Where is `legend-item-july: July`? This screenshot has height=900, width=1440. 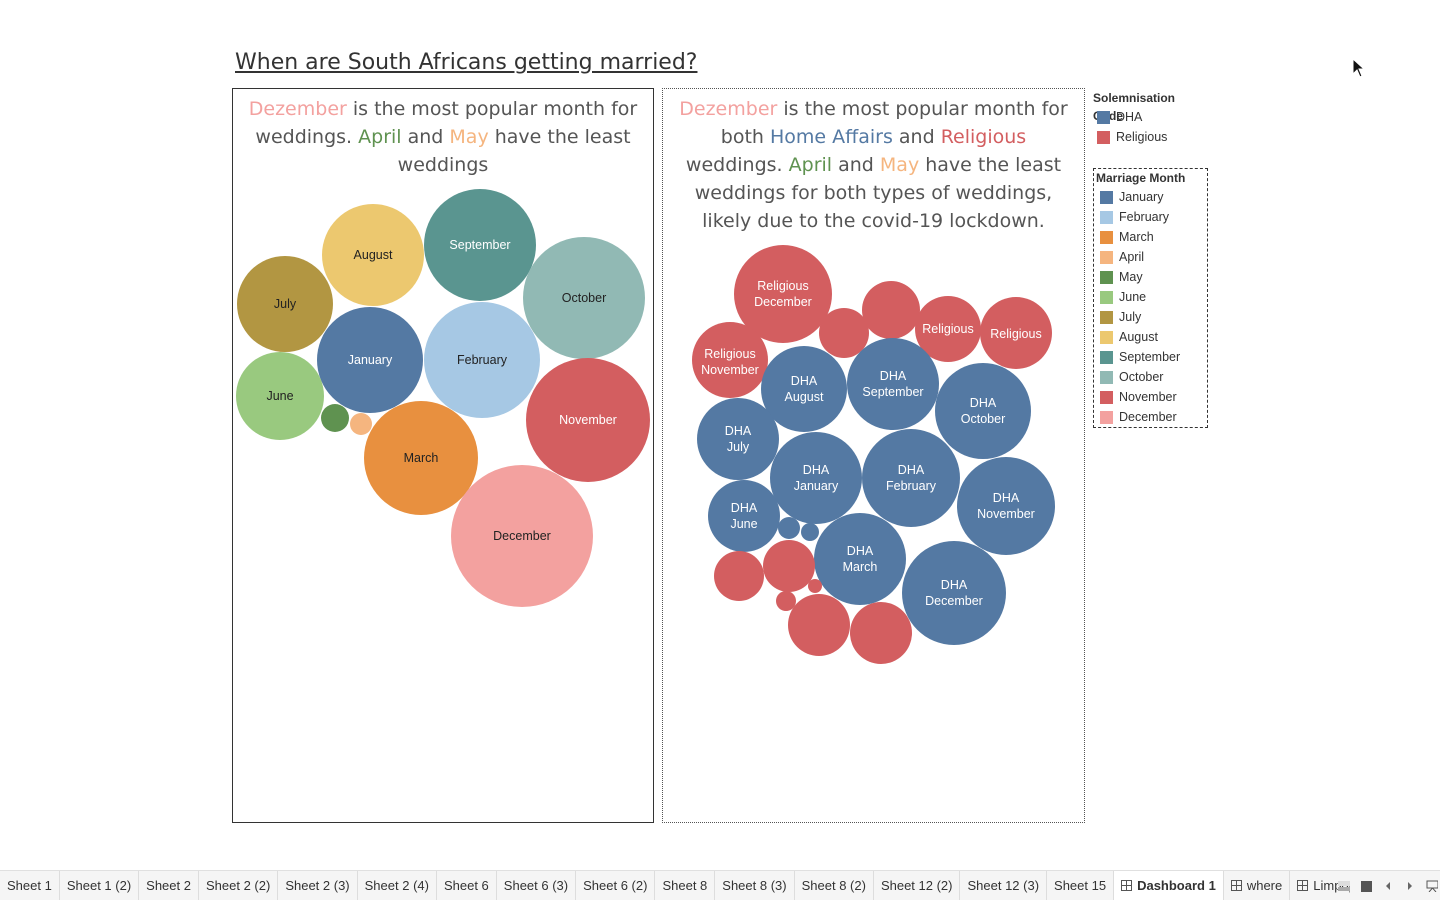 legend-item-july: July is located at coordinates (1151, 317).